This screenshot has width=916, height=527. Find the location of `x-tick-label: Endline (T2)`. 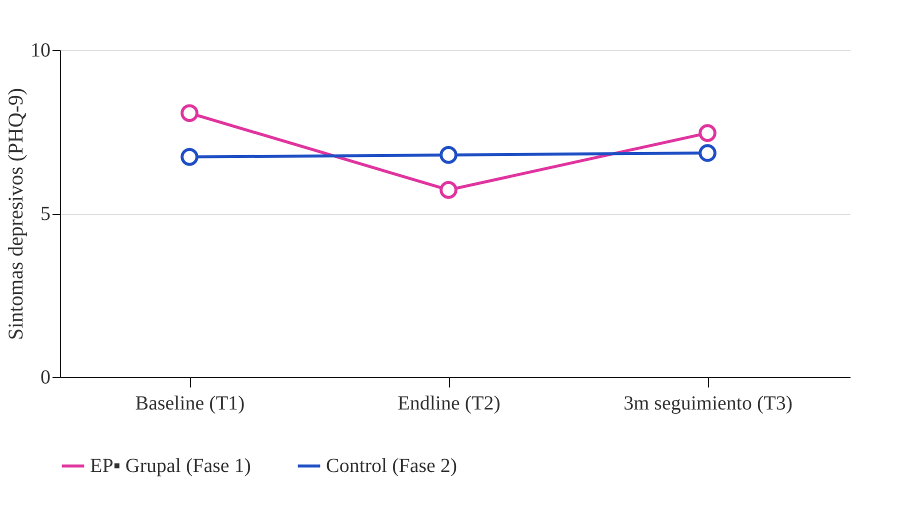

x-tick-label: Endline (T2) is located at coordinates (449, 403).